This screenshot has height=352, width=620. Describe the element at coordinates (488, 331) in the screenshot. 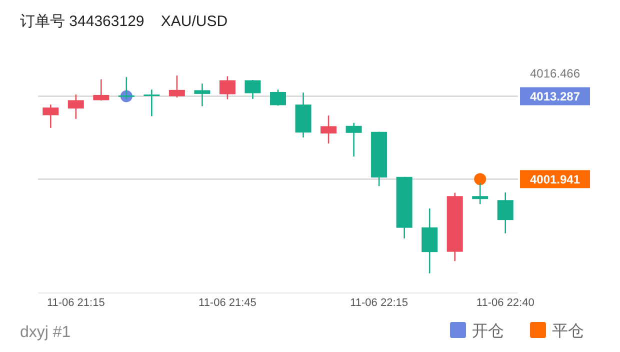

I see `legend-label: 开仓` at that location.